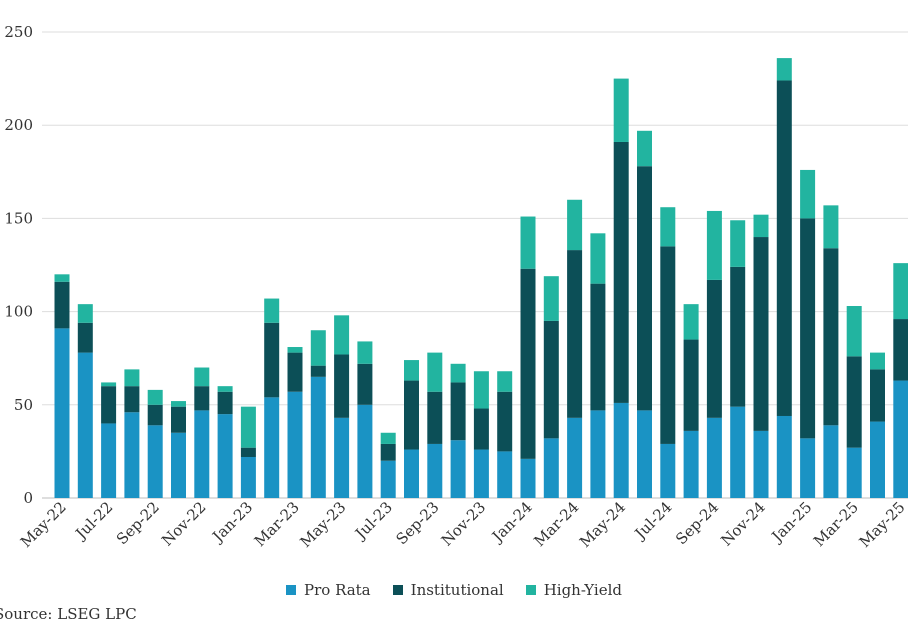 The image size is (908, 635). I want to click on legend-label-high-yield: High-Yield, so click(582, 590).